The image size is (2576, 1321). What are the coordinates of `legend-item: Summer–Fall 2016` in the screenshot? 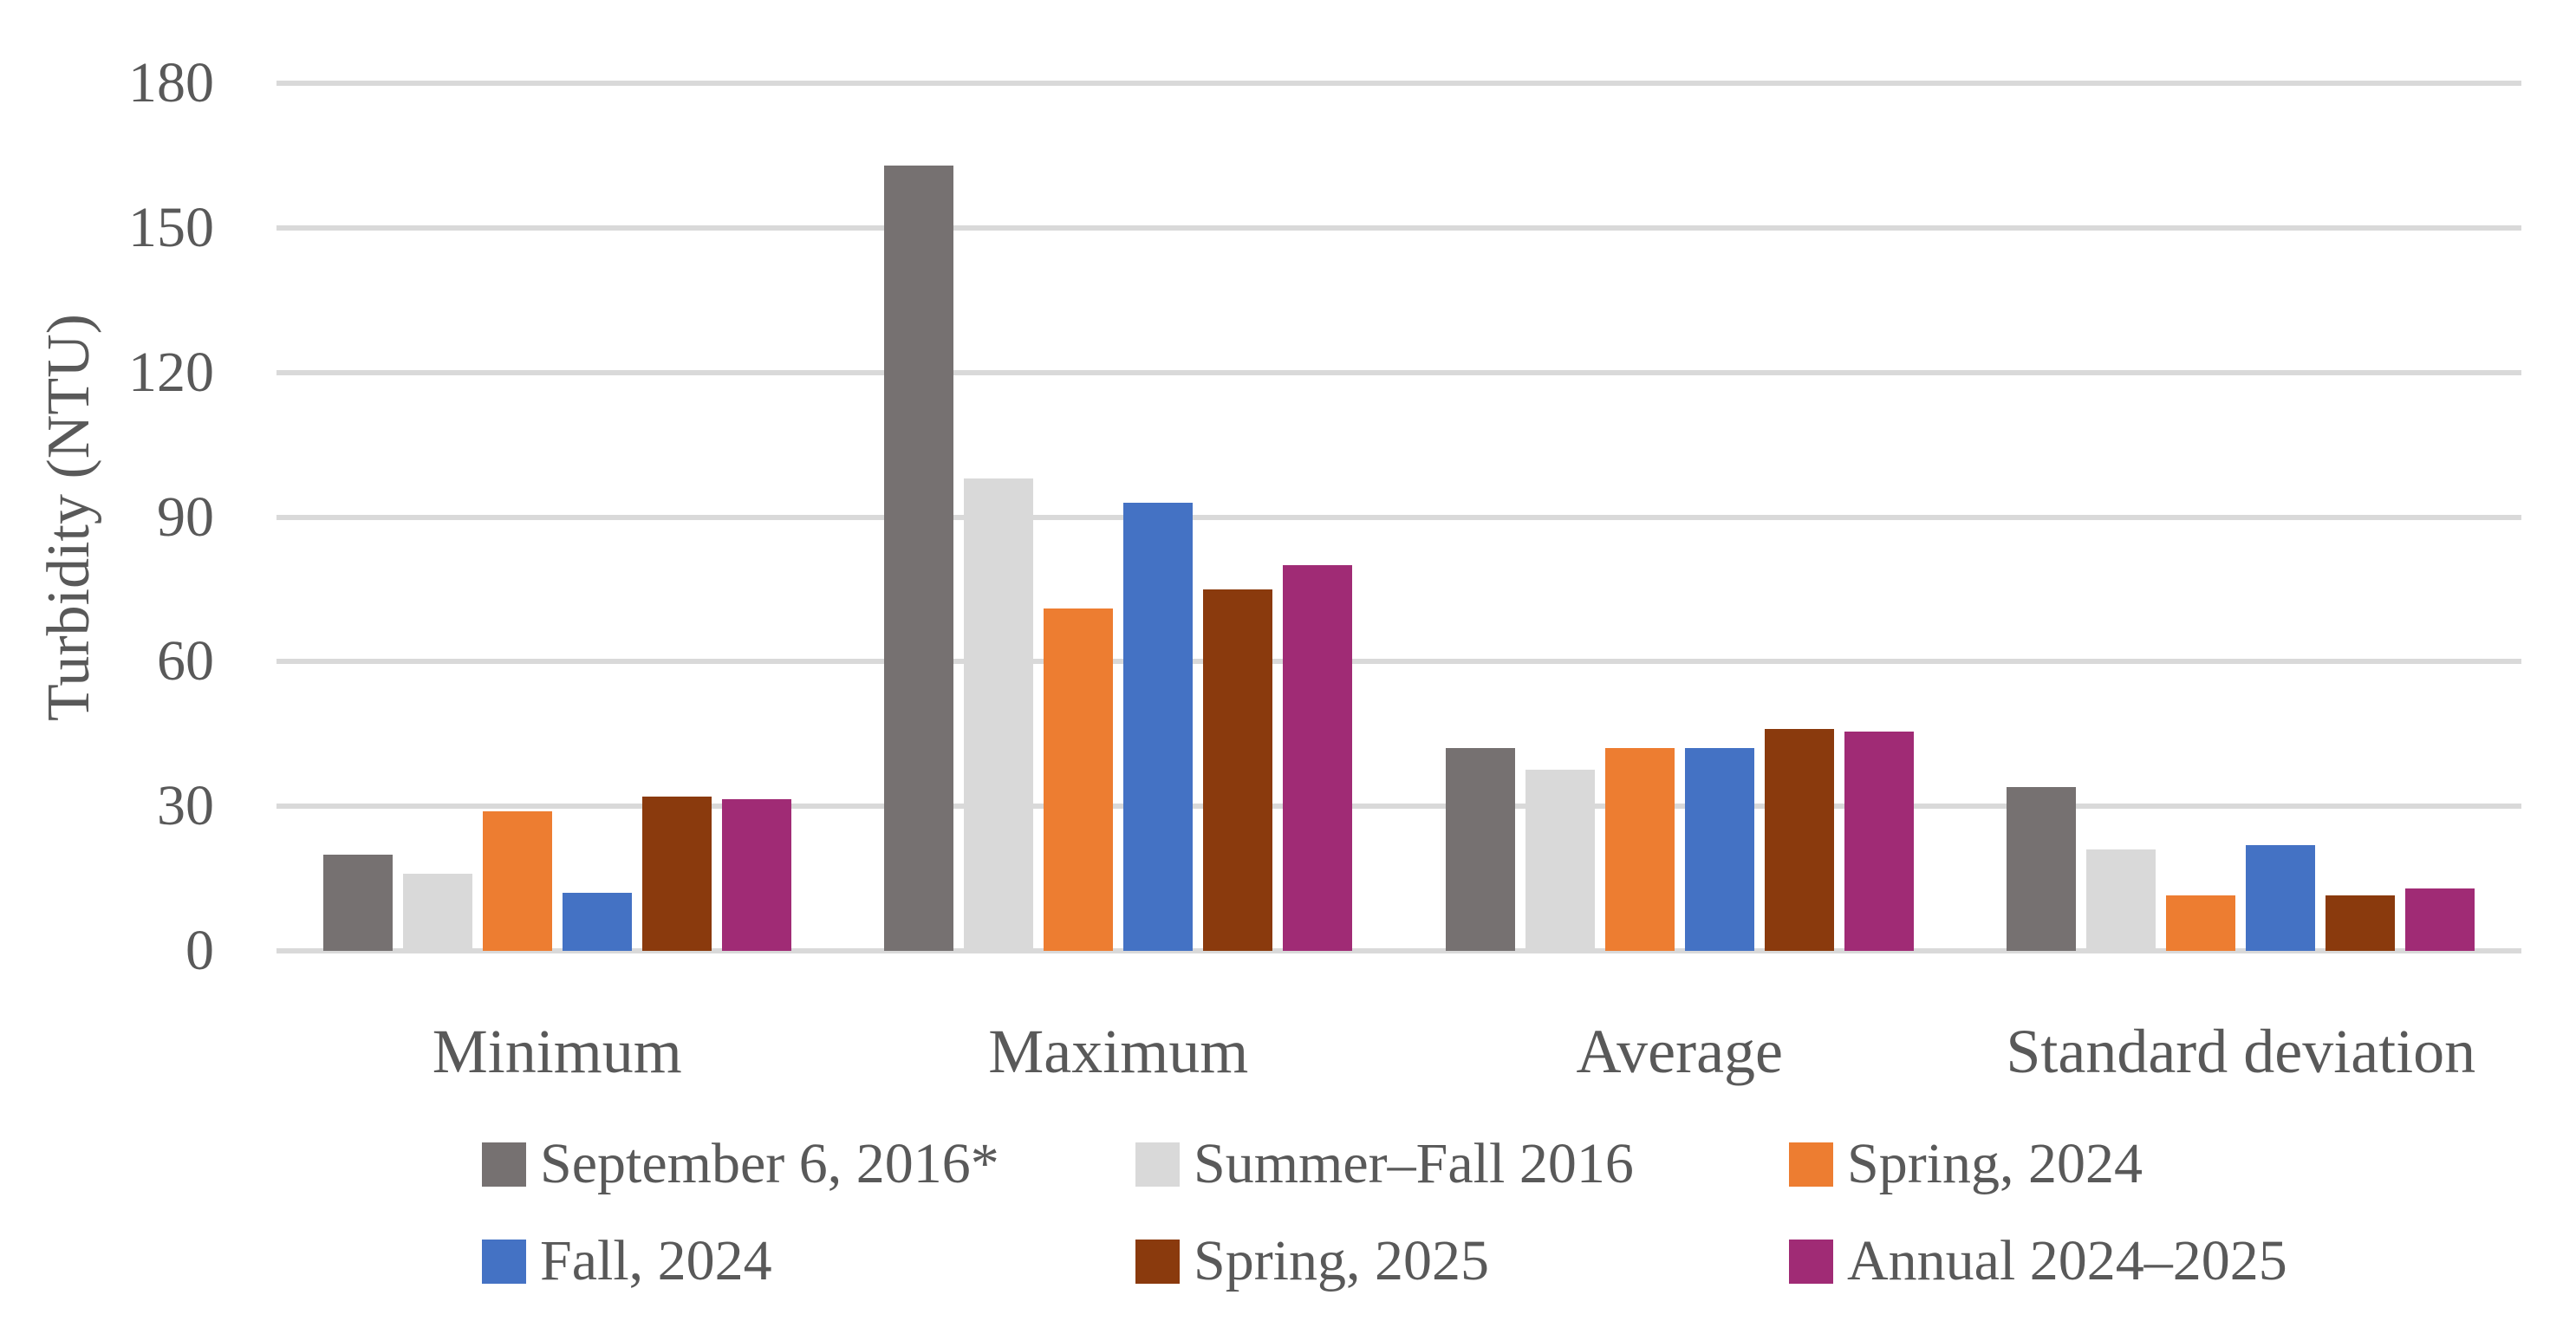 It's located at (1462, 1164).